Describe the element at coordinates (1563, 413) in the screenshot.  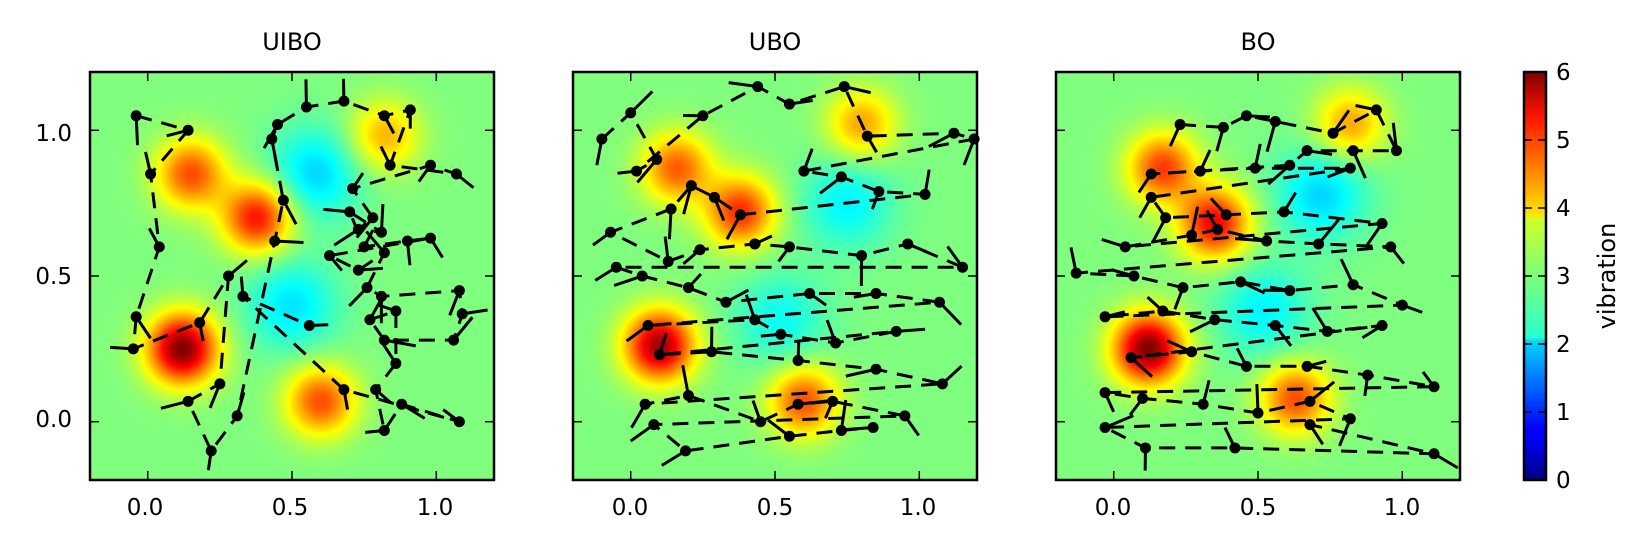
I see `colorbar-tick-label: 1` at that location.